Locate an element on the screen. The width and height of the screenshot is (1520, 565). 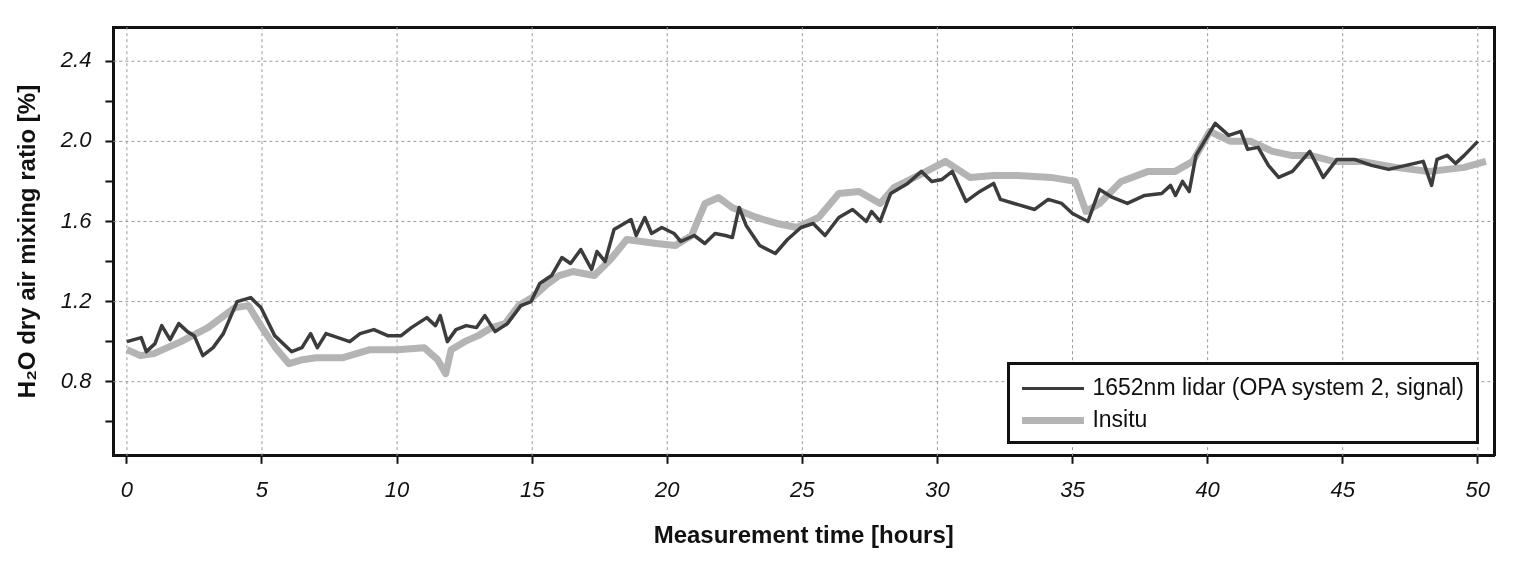
x-tick-label: 0 is located at coordinates (127, 490).